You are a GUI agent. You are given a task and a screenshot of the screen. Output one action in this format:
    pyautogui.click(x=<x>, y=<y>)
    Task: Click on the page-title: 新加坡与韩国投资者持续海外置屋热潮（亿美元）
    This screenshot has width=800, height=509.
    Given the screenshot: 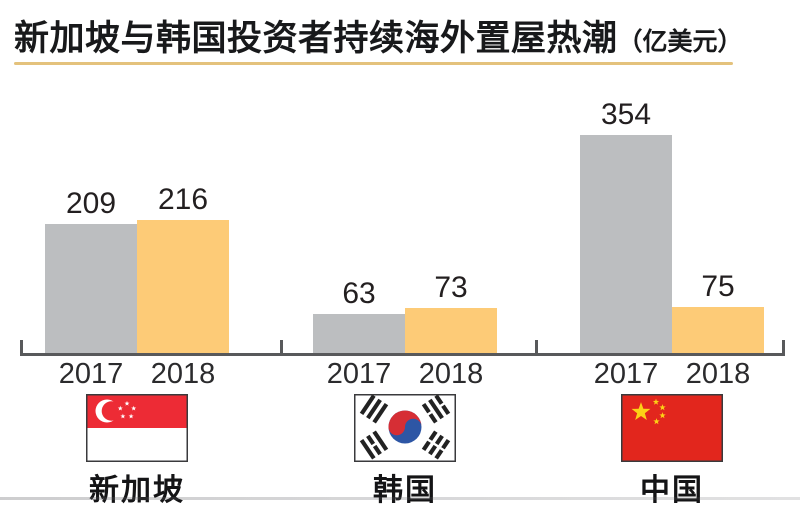 What is the action you would take?
    pyautogui.click(x=378, y=35)
    